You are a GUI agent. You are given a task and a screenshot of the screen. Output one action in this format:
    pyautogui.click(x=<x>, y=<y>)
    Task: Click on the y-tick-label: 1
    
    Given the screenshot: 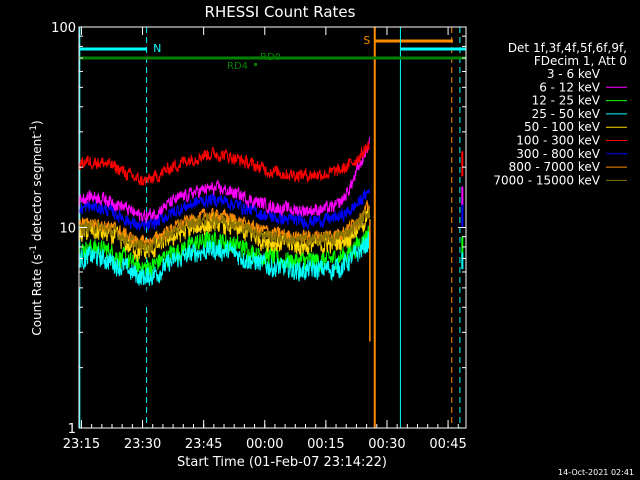 What is the action you would take?
    pyautogui.click(x=72, y=429)
    